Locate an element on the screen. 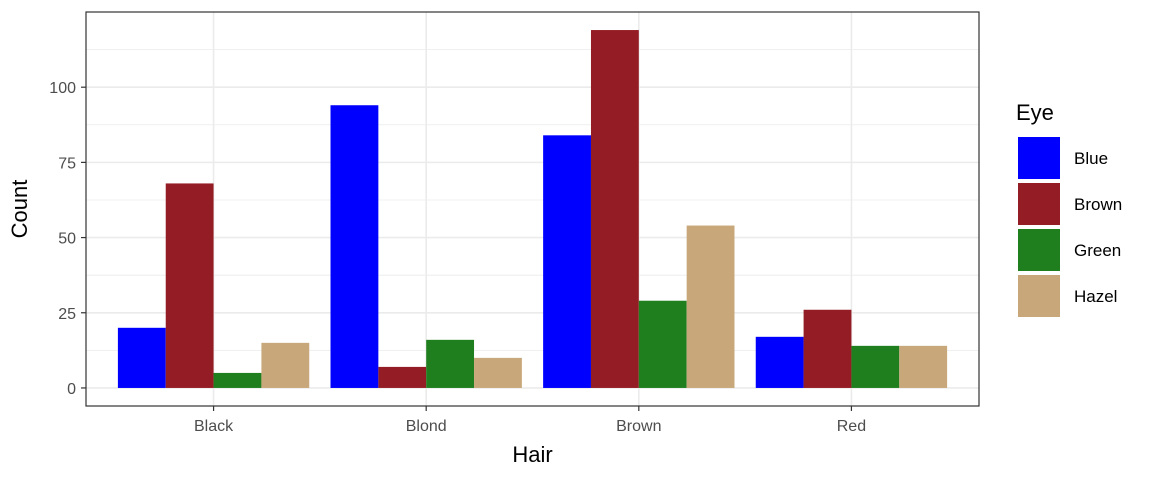 The width and height of the screenshot is (1152, 480). legend: Eye Blue Brown Green Hazel is located at coordinates (1069, 208).